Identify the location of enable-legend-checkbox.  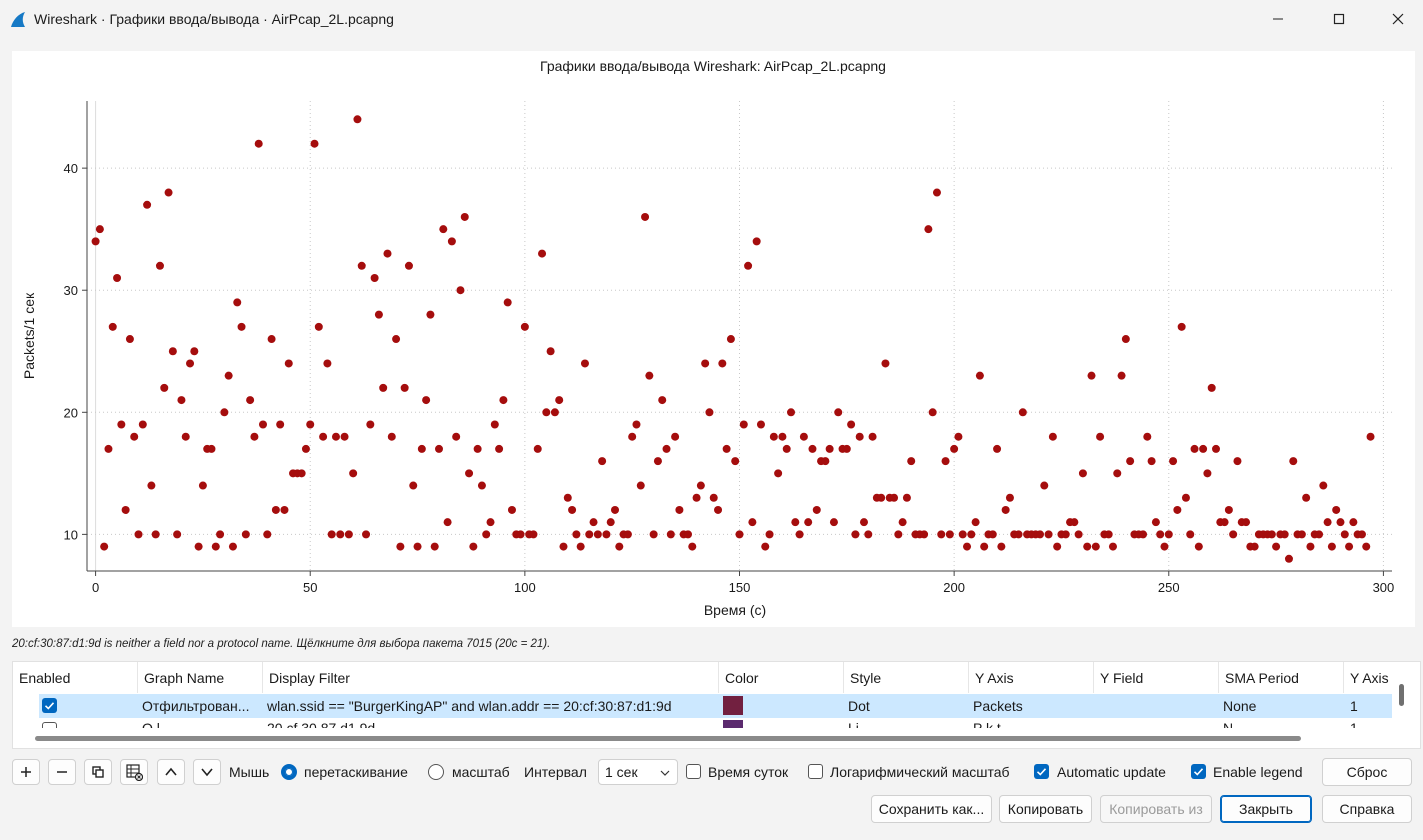
(1198, 771).